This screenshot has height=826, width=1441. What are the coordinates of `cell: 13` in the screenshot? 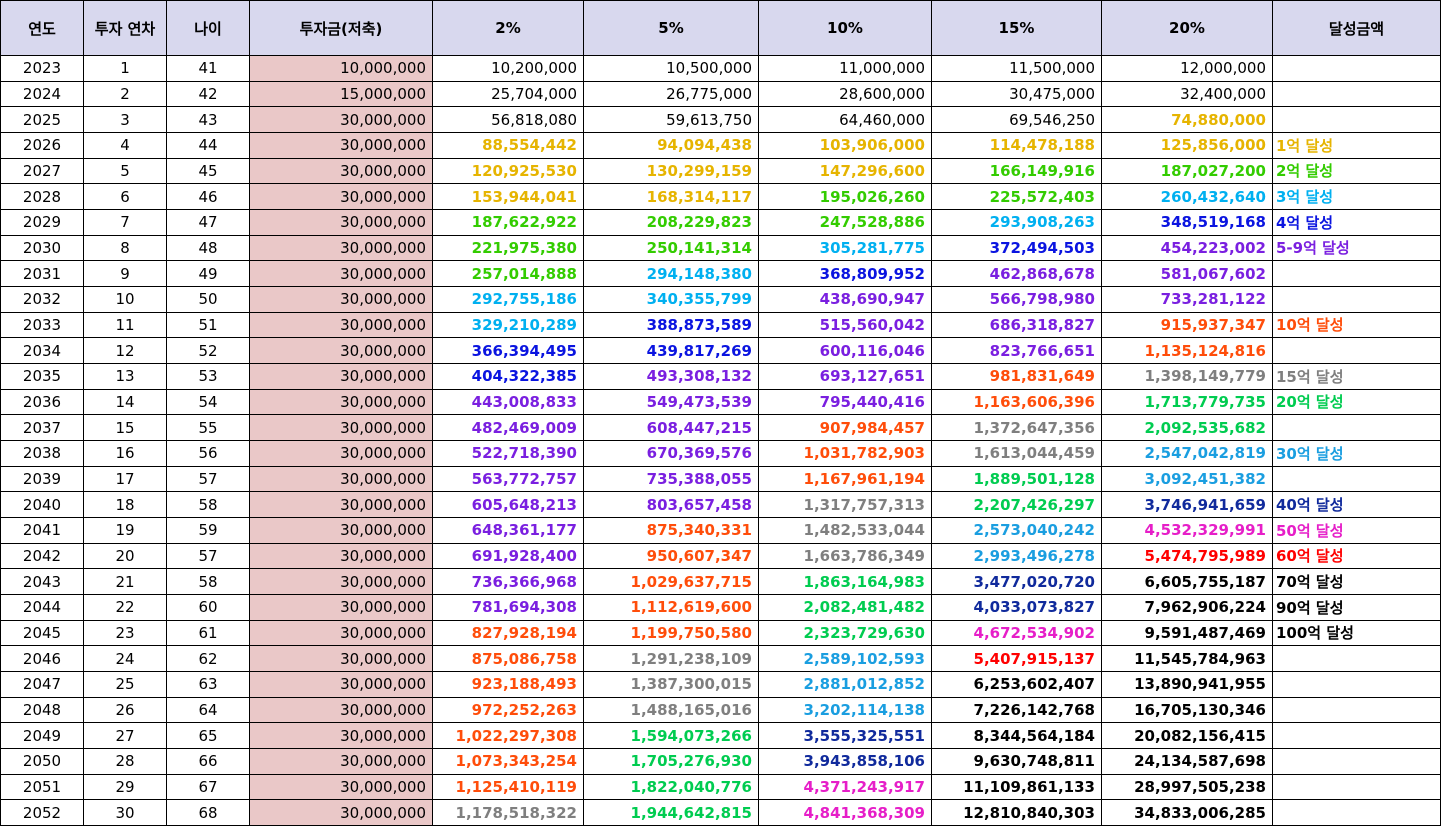 It's located at (125, 376).